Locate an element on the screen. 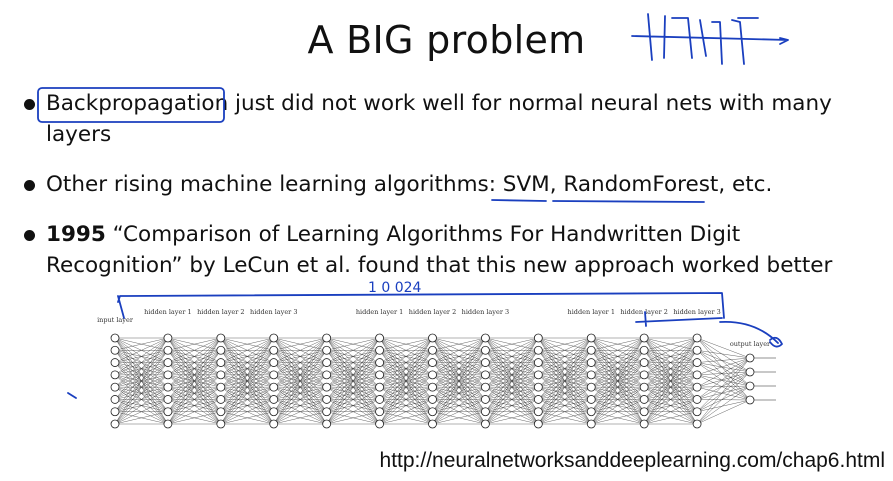  layer-label: hidden layer 2 is located at coordinates (220, 312).